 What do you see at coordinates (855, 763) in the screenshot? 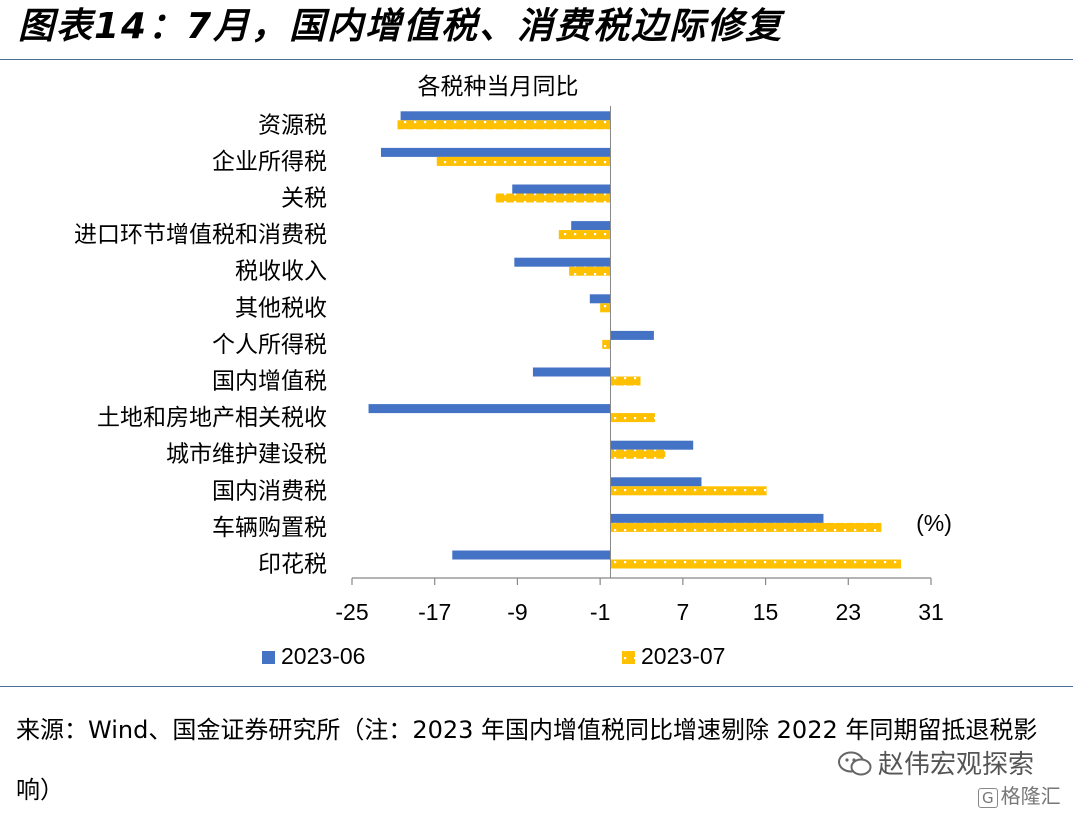
I see `wechat-icon` at bounding box center [855, 763].